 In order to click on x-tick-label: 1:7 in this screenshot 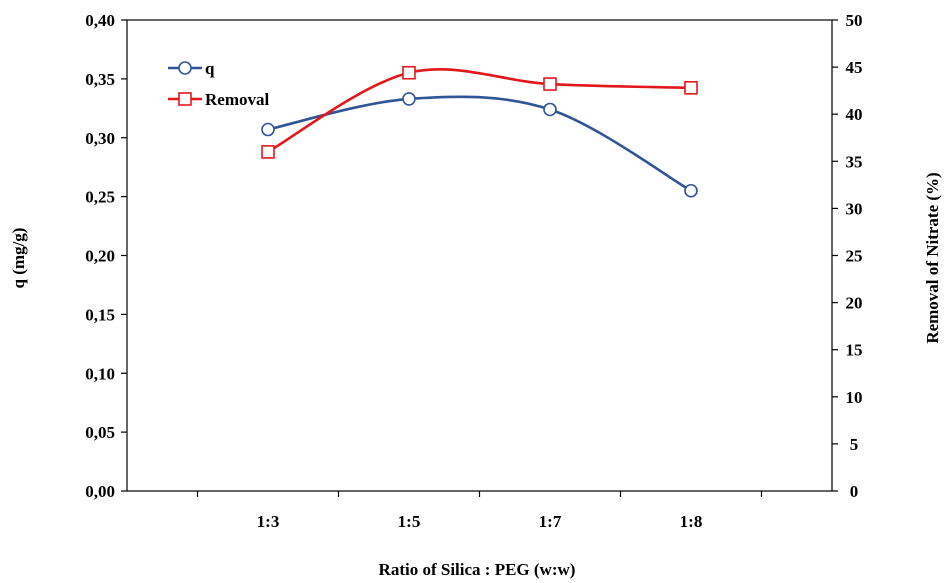, I will do `click(550, 521)`.